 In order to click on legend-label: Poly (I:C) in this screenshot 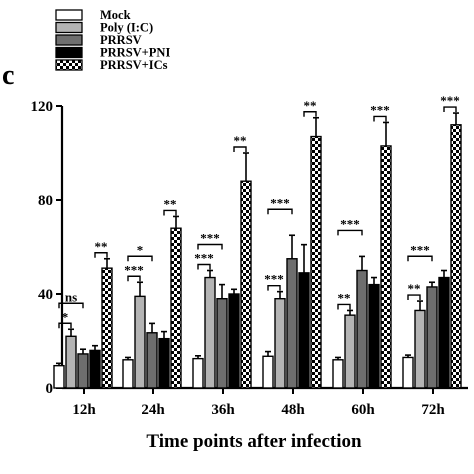, I will do `click(126, 28)`.